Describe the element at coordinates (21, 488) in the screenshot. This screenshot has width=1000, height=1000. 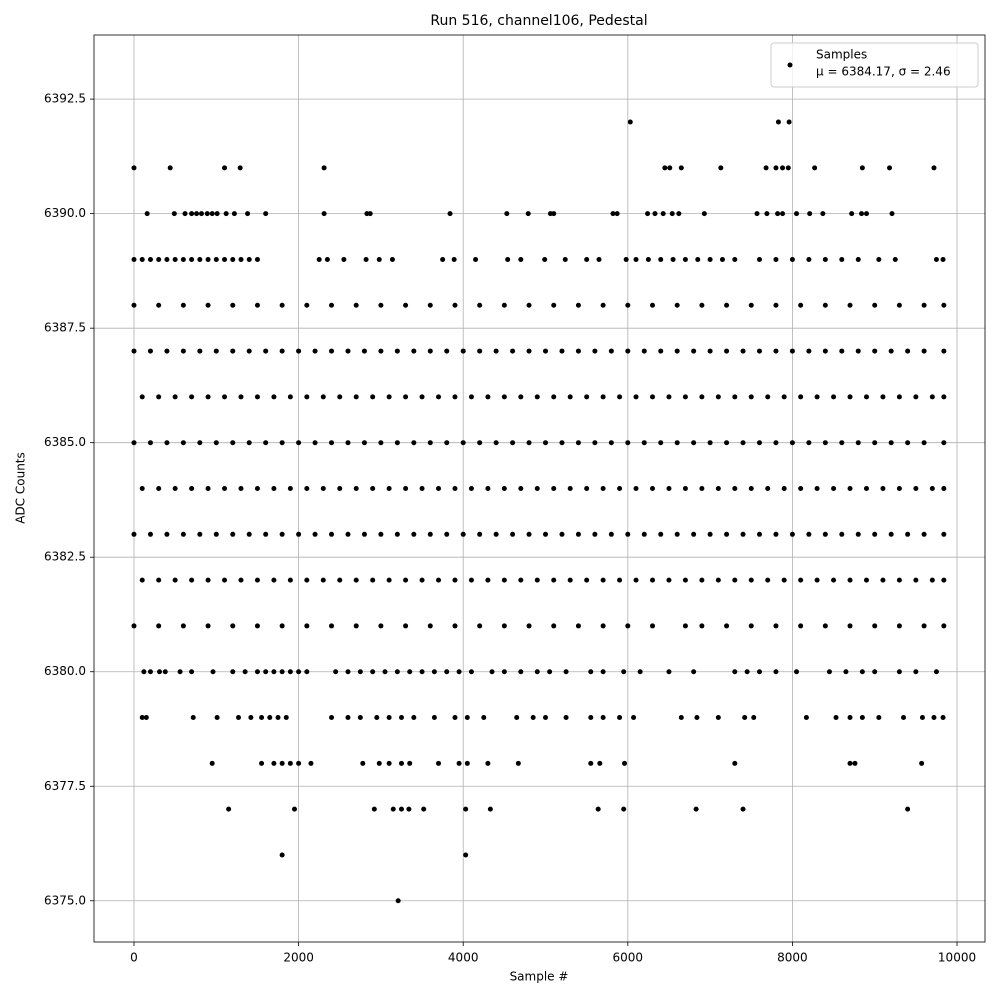
I see `y-axis-label: ADC Counts` at that location.